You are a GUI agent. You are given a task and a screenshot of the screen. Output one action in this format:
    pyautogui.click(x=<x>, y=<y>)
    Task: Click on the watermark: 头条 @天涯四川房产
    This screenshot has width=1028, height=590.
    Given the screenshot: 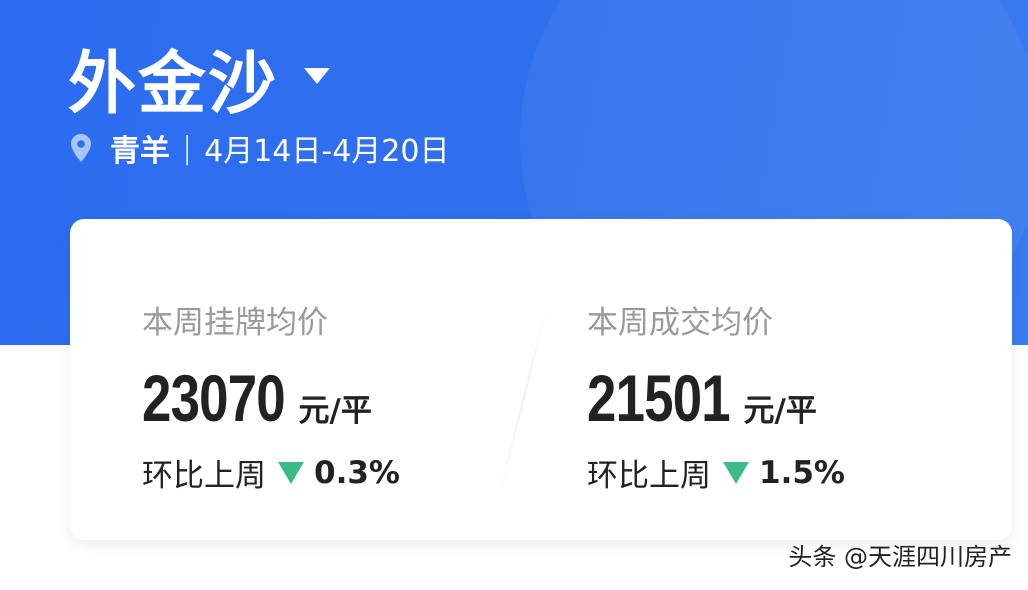 What is the action you would take?
    pyautogui.click(x=900, y=557)
    